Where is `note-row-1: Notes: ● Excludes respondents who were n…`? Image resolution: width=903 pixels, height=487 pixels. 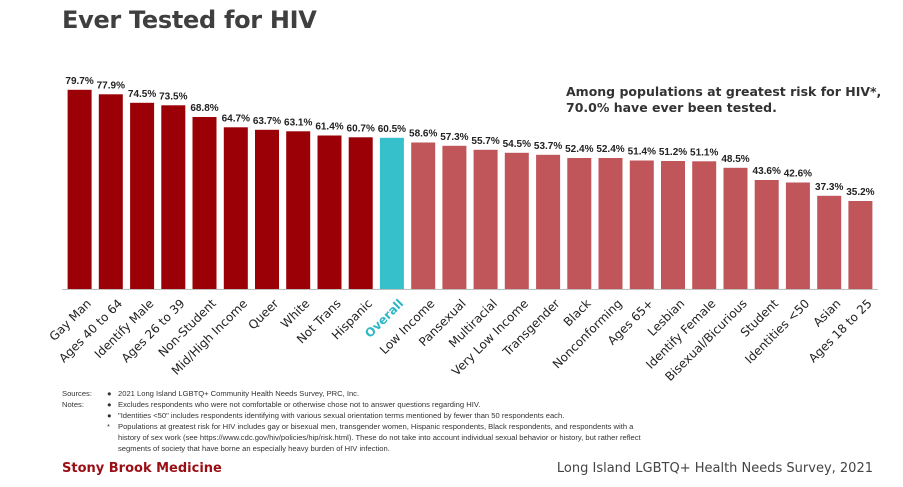
note-row-1: Notes: ● Excludes respondents who were n… is located at coordinates (351, 404).